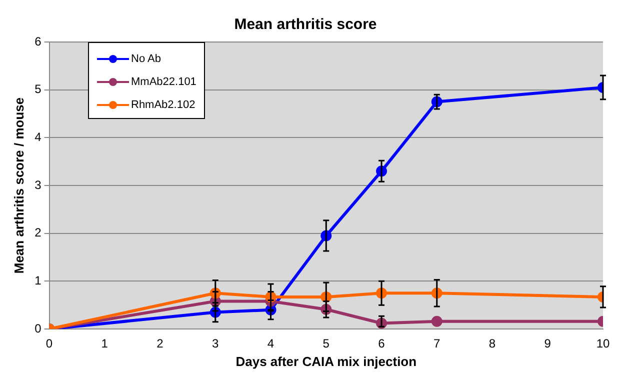  Describe the element at coordinates (492, 343) in the screenshot. I see `x-tick-label: 8` at that location.